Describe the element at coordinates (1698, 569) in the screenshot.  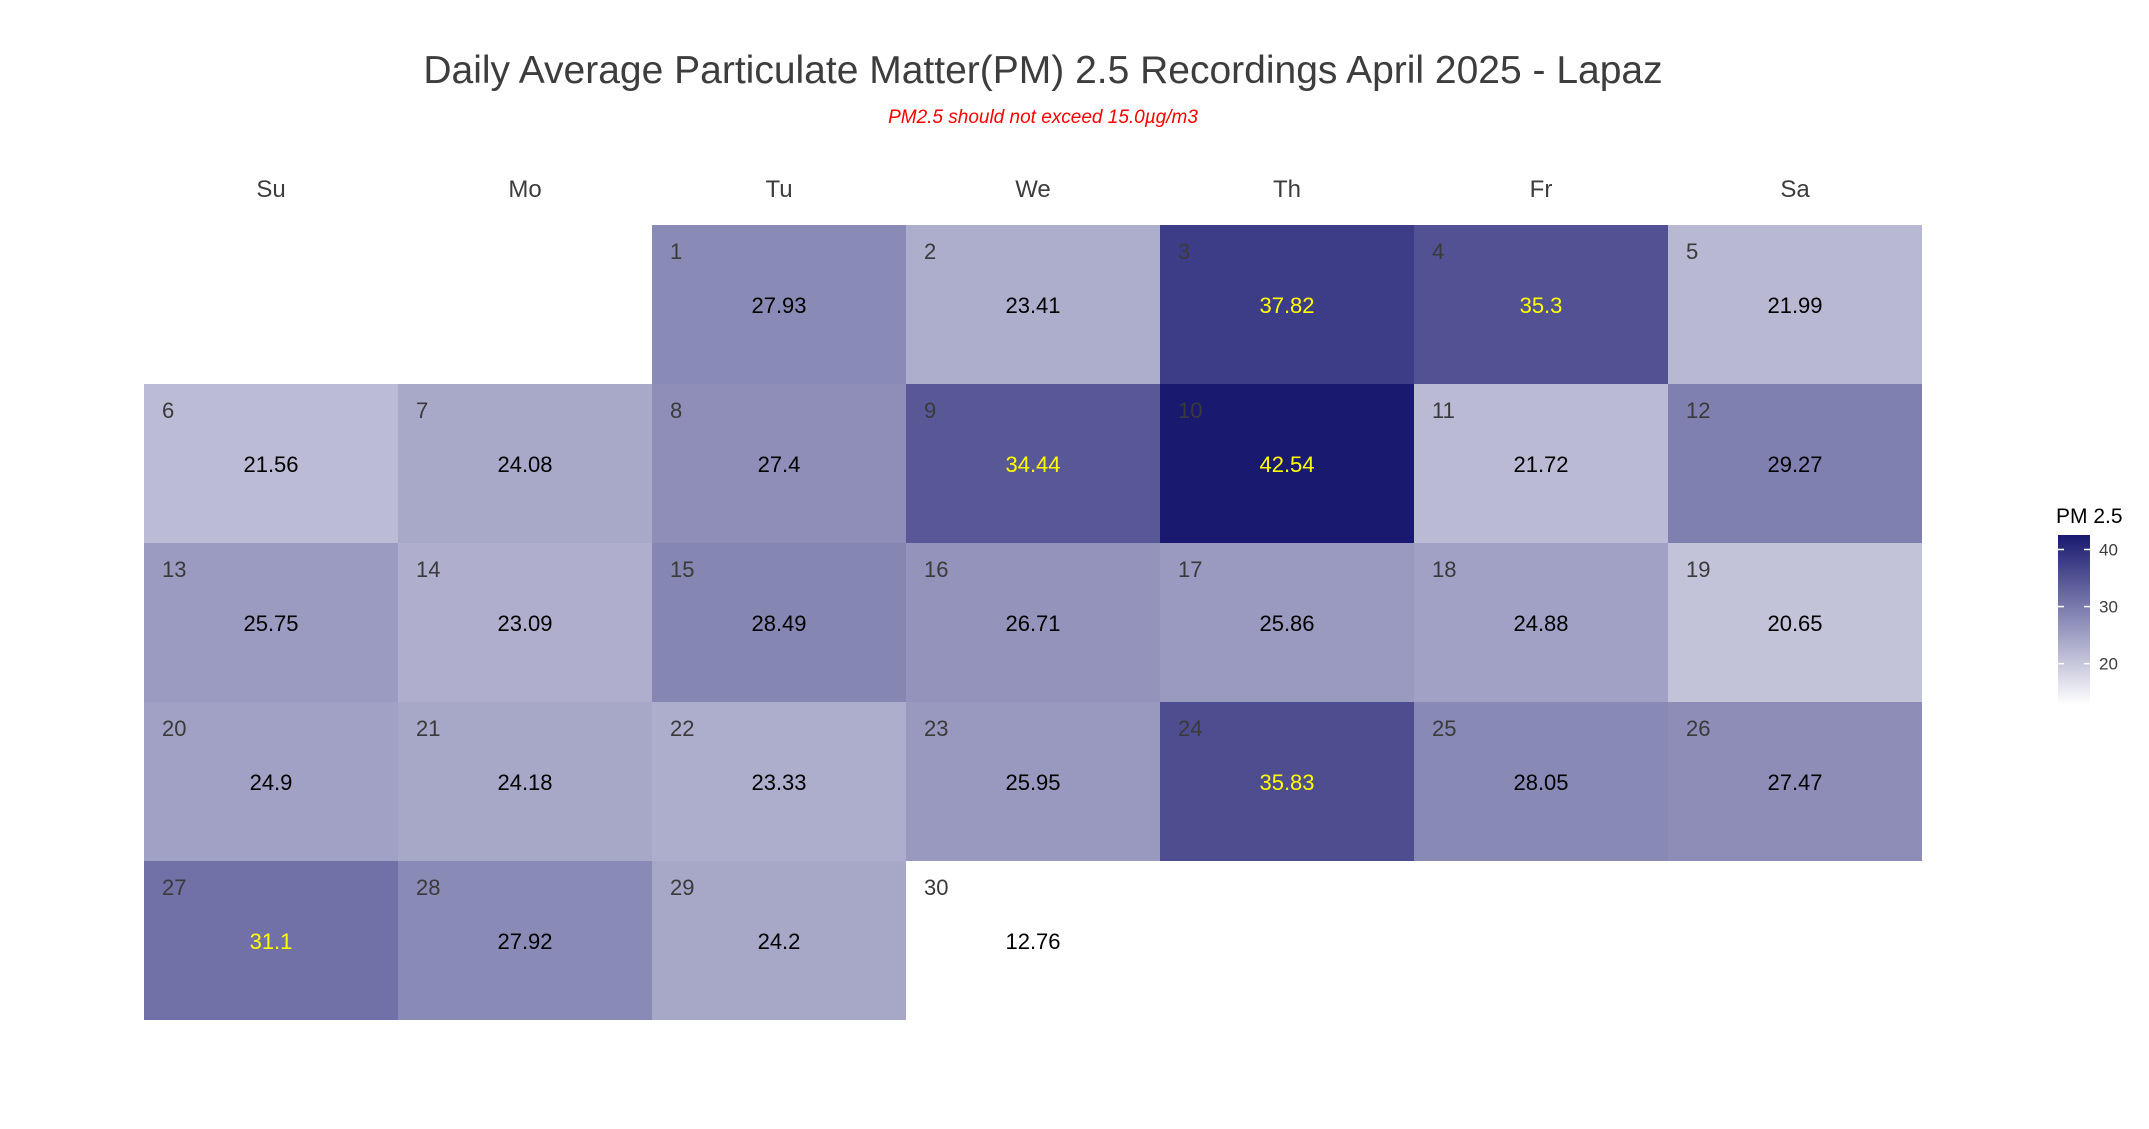
I see `day-number-label: 19` at that location.